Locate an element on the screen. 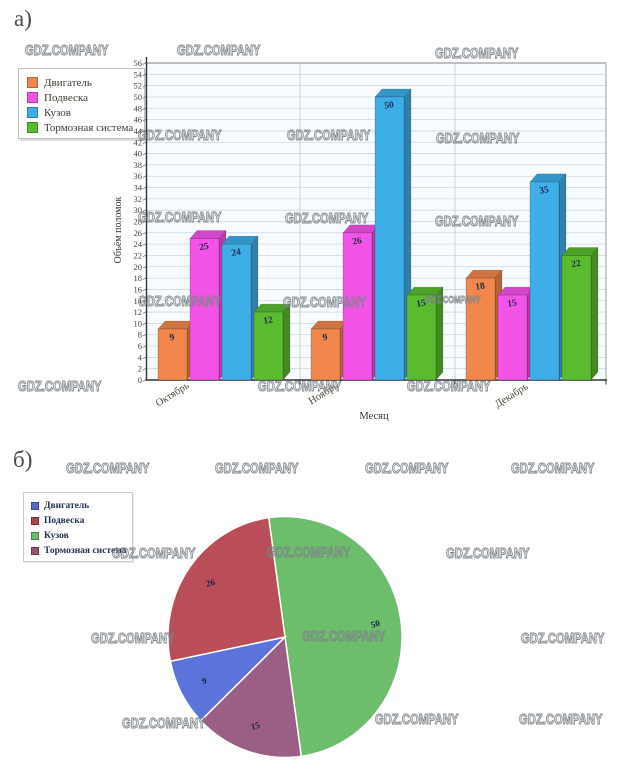 The width and height of the screenshot is (639, 773). y-tick-label: 50 is located at coordinates (138, 97).